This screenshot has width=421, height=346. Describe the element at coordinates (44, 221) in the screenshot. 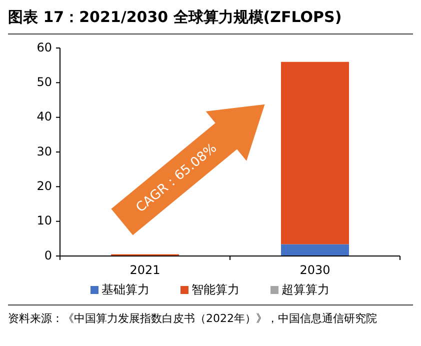

I see `y-tick-label: 10` at that location.